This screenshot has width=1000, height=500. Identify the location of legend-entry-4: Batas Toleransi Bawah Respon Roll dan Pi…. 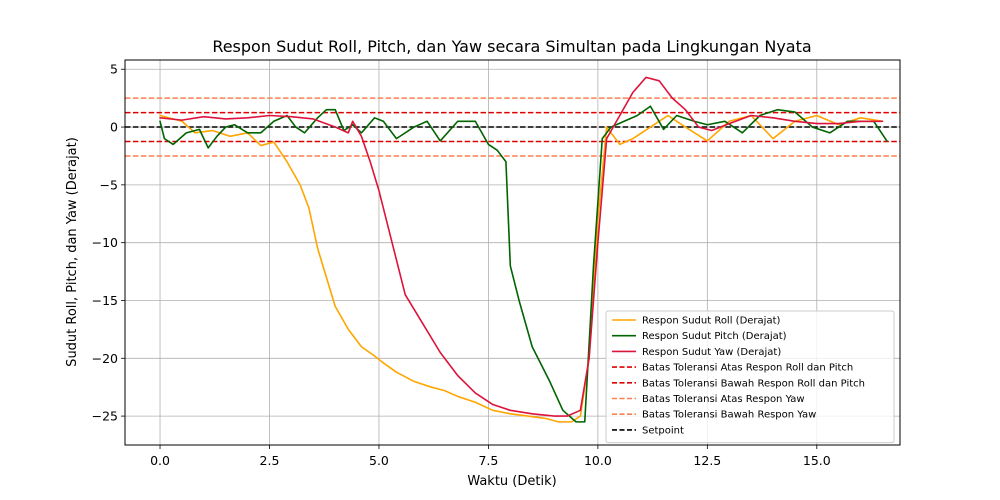
(753, 383).